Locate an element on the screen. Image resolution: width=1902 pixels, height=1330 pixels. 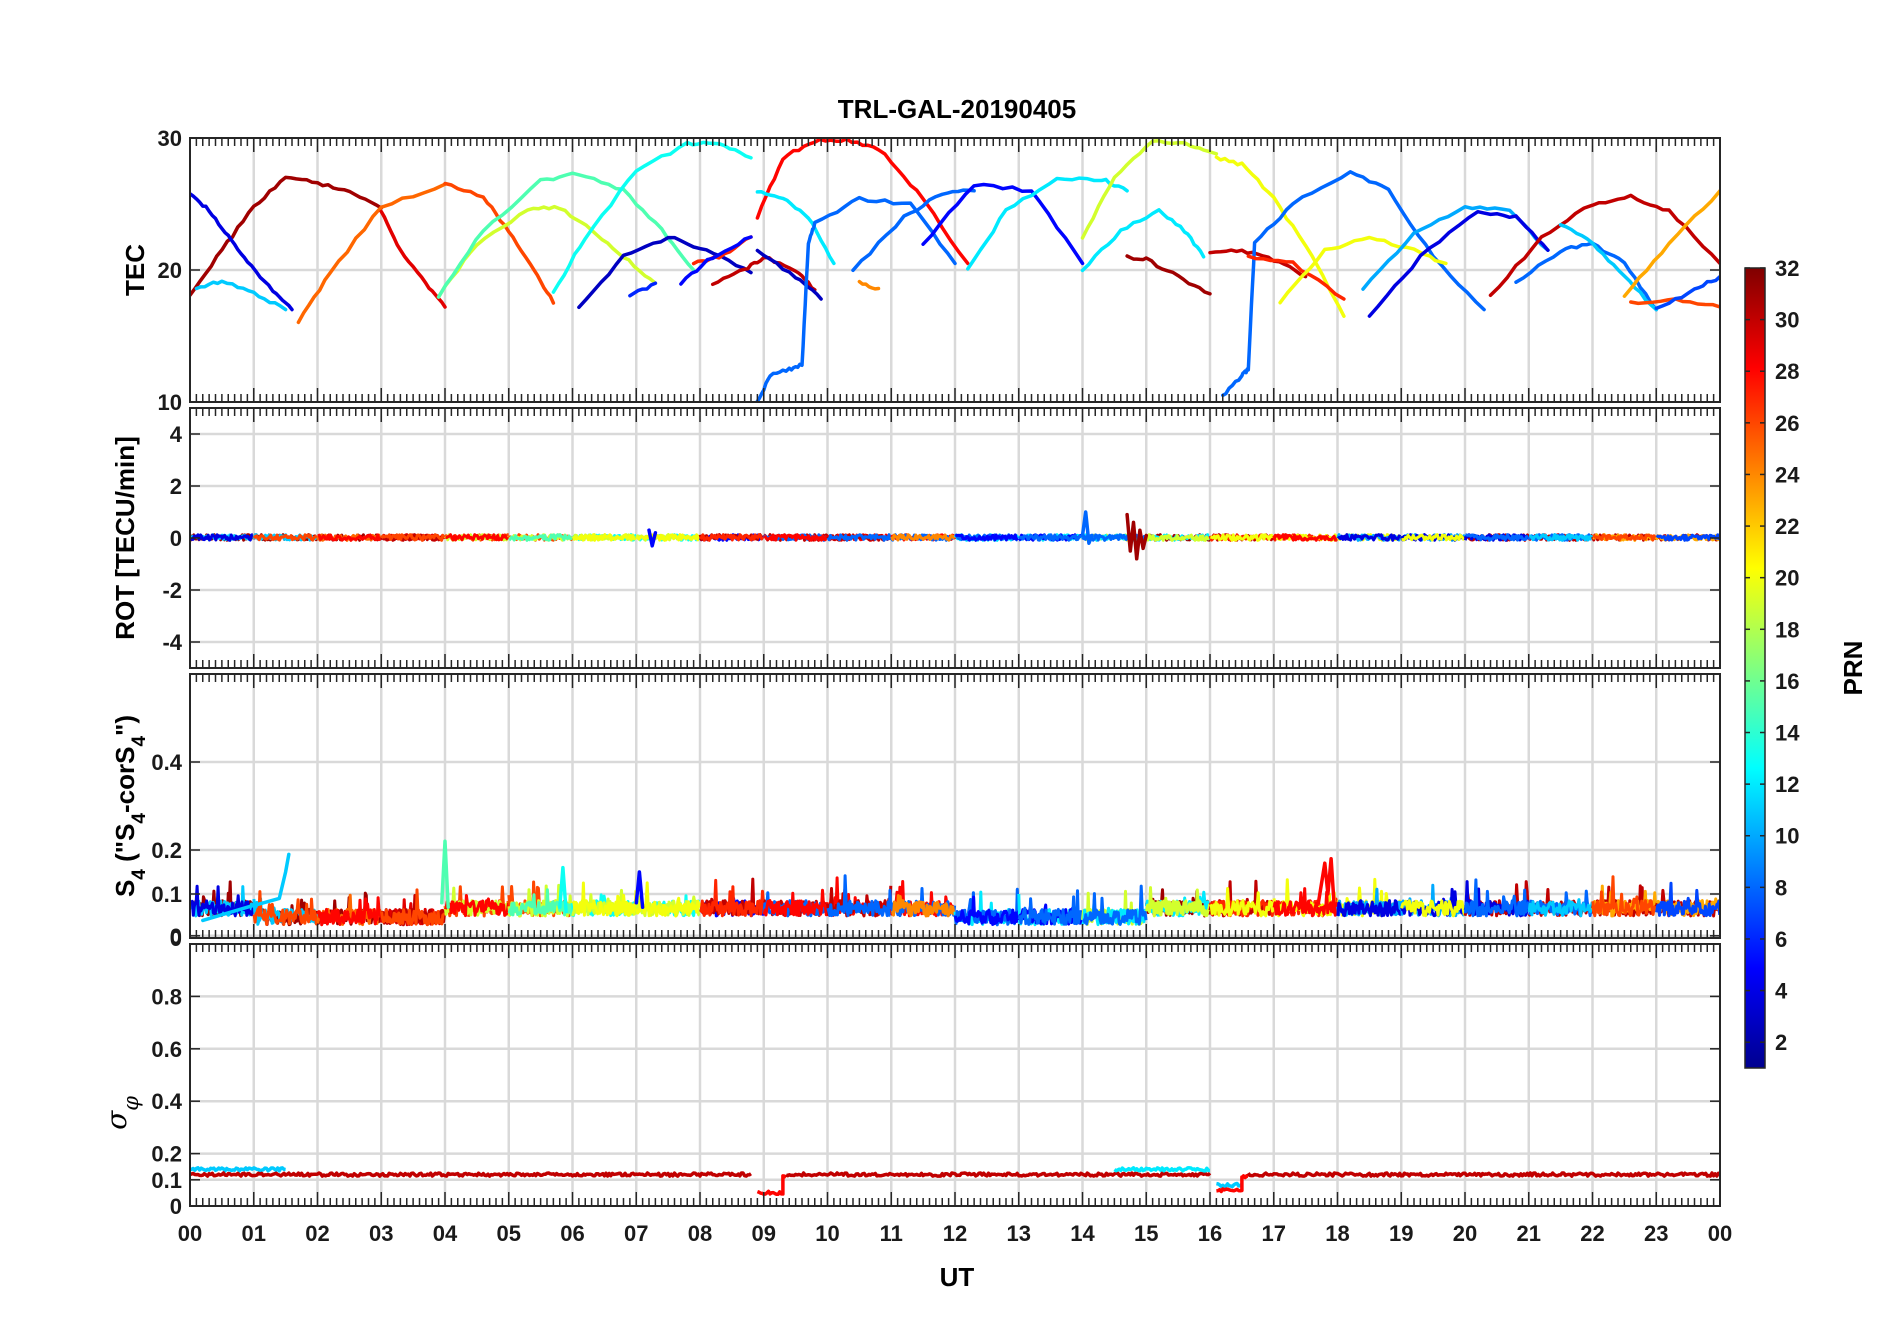
x-tick-label: 01 is located at coordinates (254, 1233).